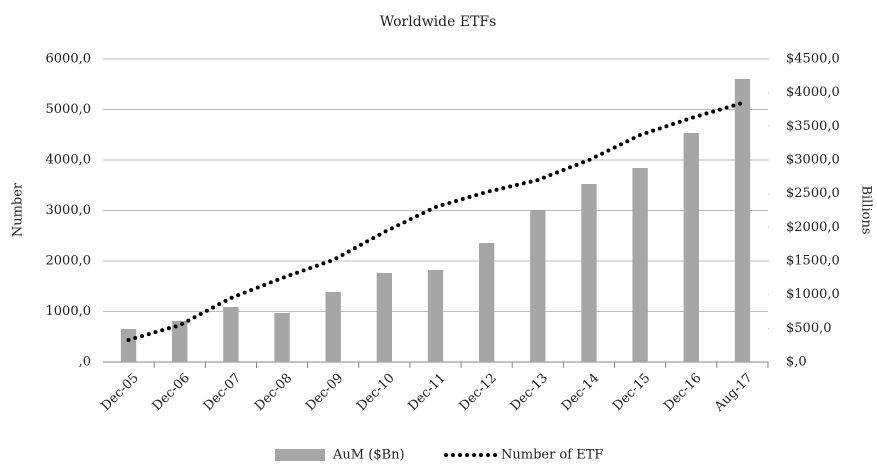 The image size is (877, 464). Describe the element at coordinates (529, 392) in the screenshot. I see `x-tick-label: Dec-13` at that location.